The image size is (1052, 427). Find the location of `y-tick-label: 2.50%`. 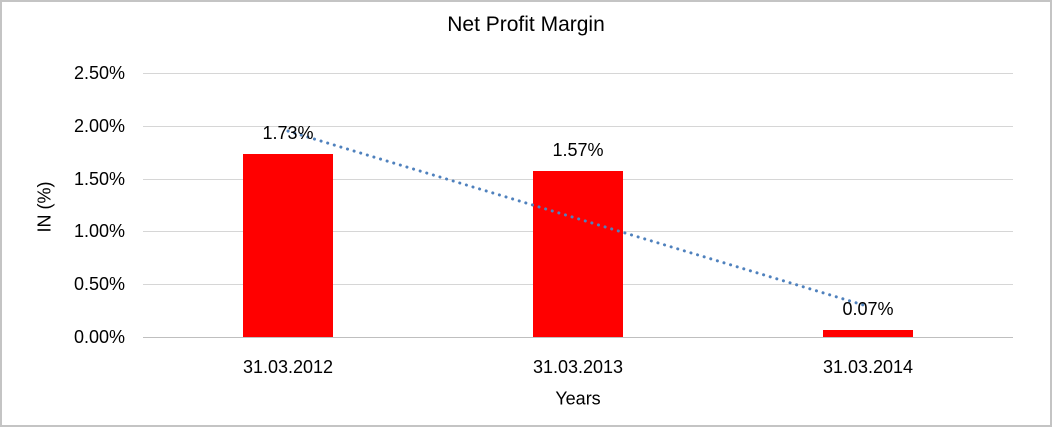

y-tick-label: 2.50% is located at coordinates (99, 73).